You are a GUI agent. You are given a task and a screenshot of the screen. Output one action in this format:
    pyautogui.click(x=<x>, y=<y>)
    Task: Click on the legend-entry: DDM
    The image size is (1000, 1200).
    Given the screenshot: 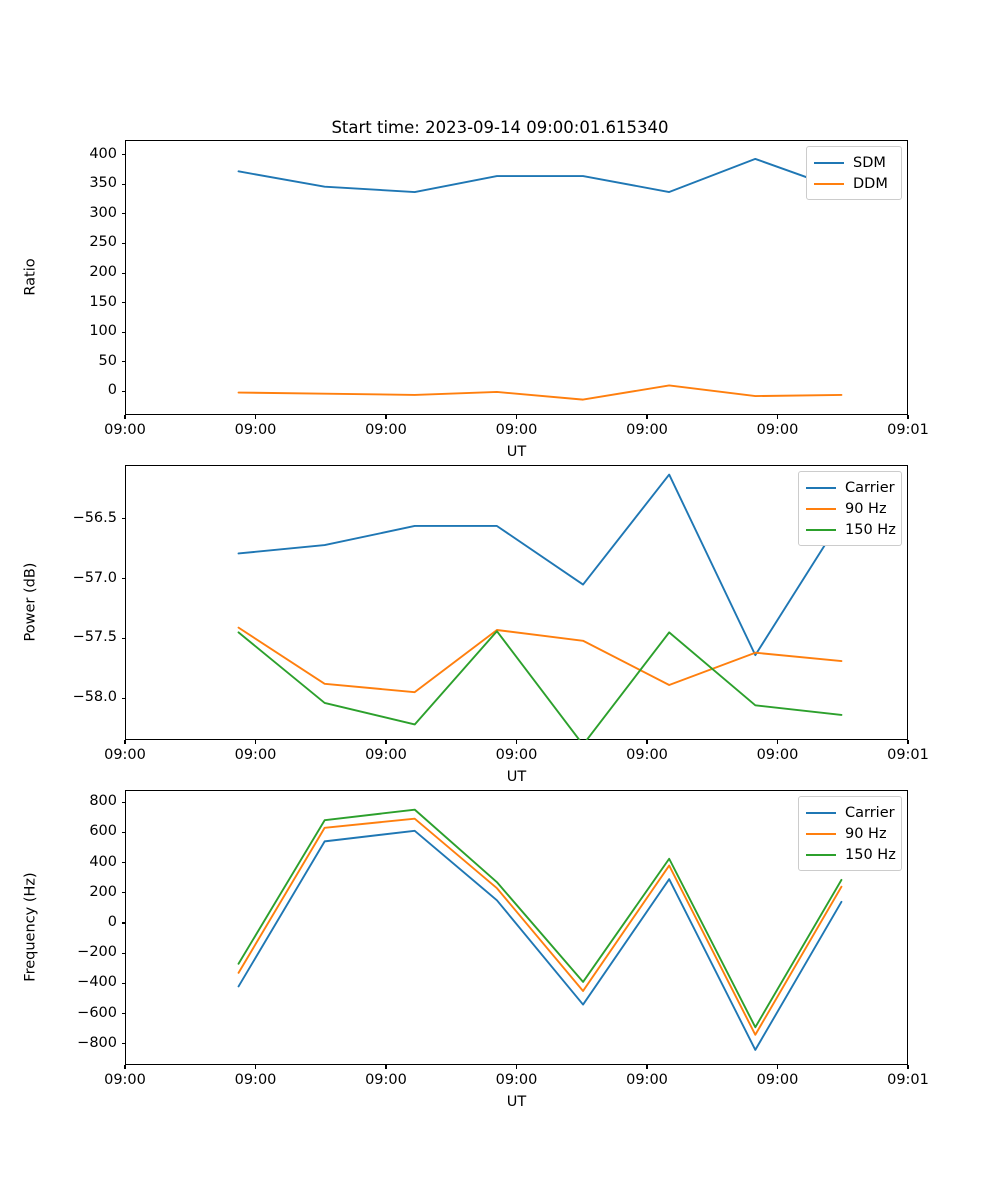 What is the action you would take?
    pyautogui.click(x=854, y=183)
    